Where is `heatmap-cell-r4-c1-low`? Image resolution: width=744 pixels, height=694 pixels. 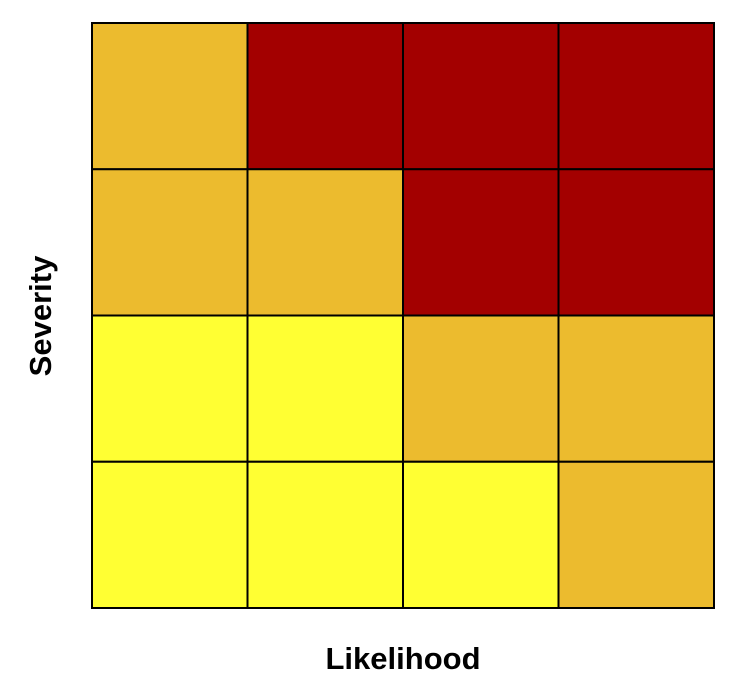
heatmap-cell-r4-c1-low is located at coordinates (170, 534).